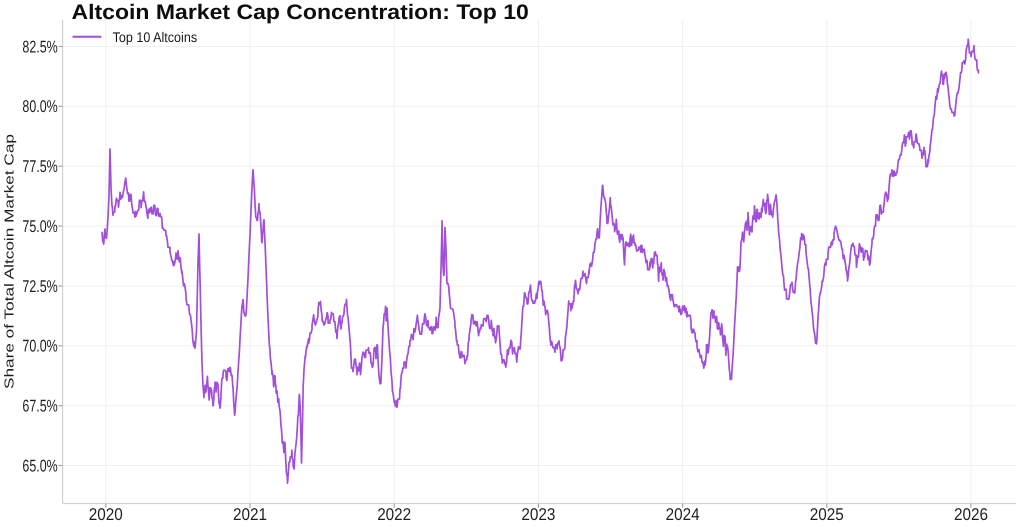 This screenshot has height=527, width=1024. What do you see at coordinates (250, 514) in the screenshot?
I see `svg-text: 2021` at bounding box center [250, 514].